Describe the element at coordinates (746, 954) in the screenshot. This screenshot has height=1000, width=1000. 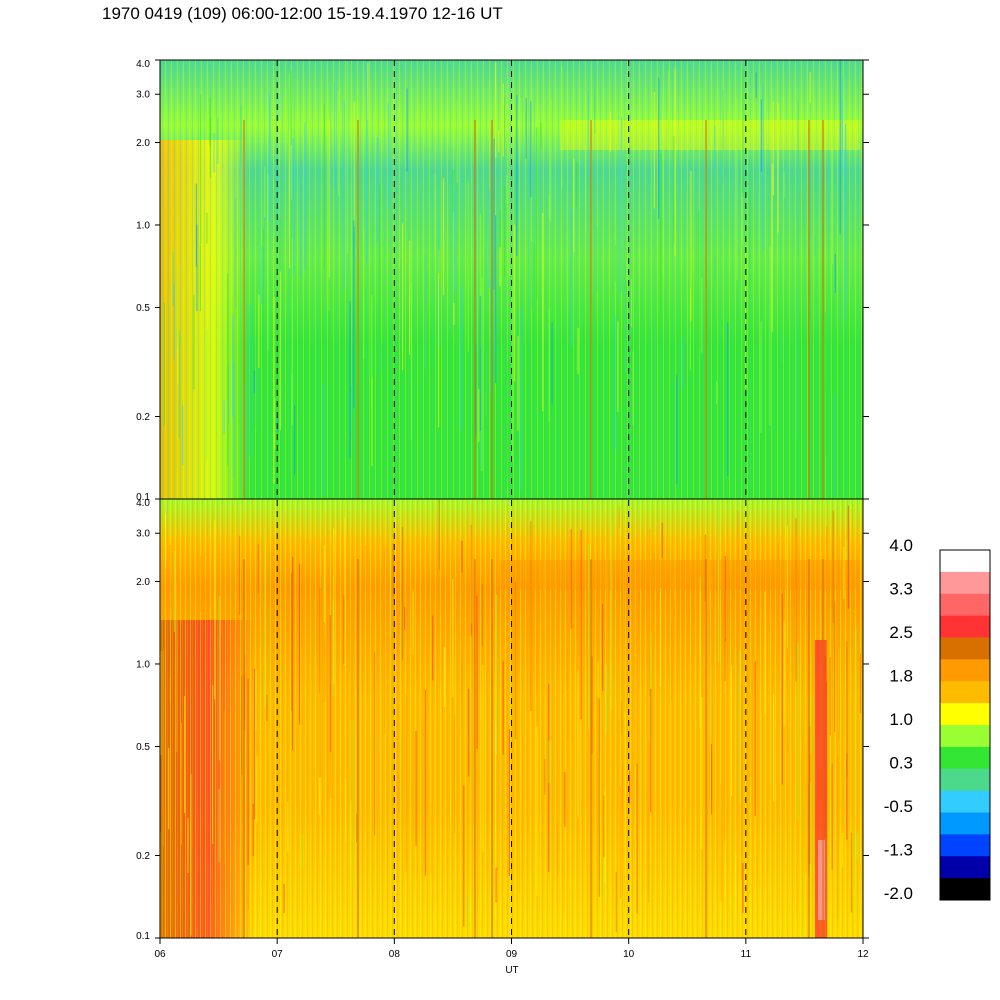
I see `x-tick-label: 11` at that location.